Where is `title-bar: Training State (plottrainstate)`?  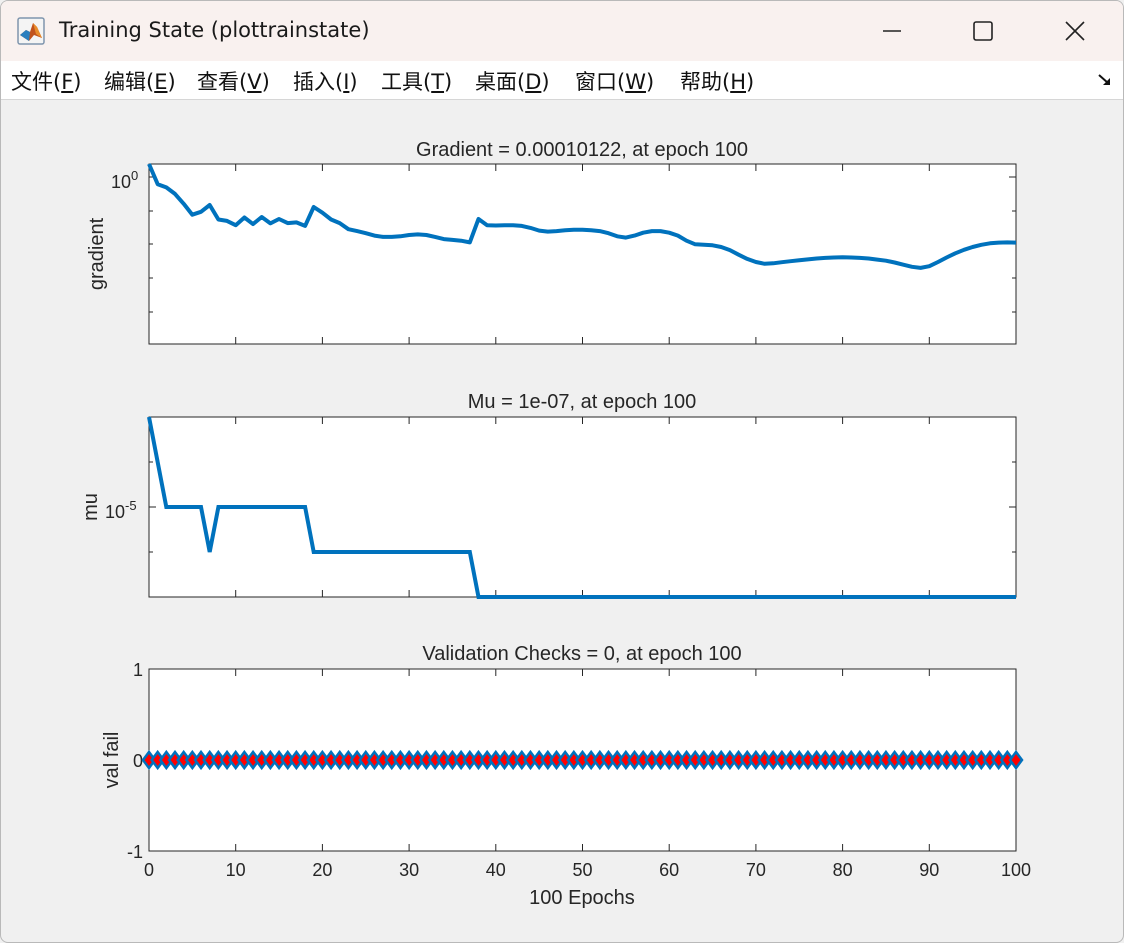 title-bar: Training State (plottrainstate) is located at coordinates (562, 31).